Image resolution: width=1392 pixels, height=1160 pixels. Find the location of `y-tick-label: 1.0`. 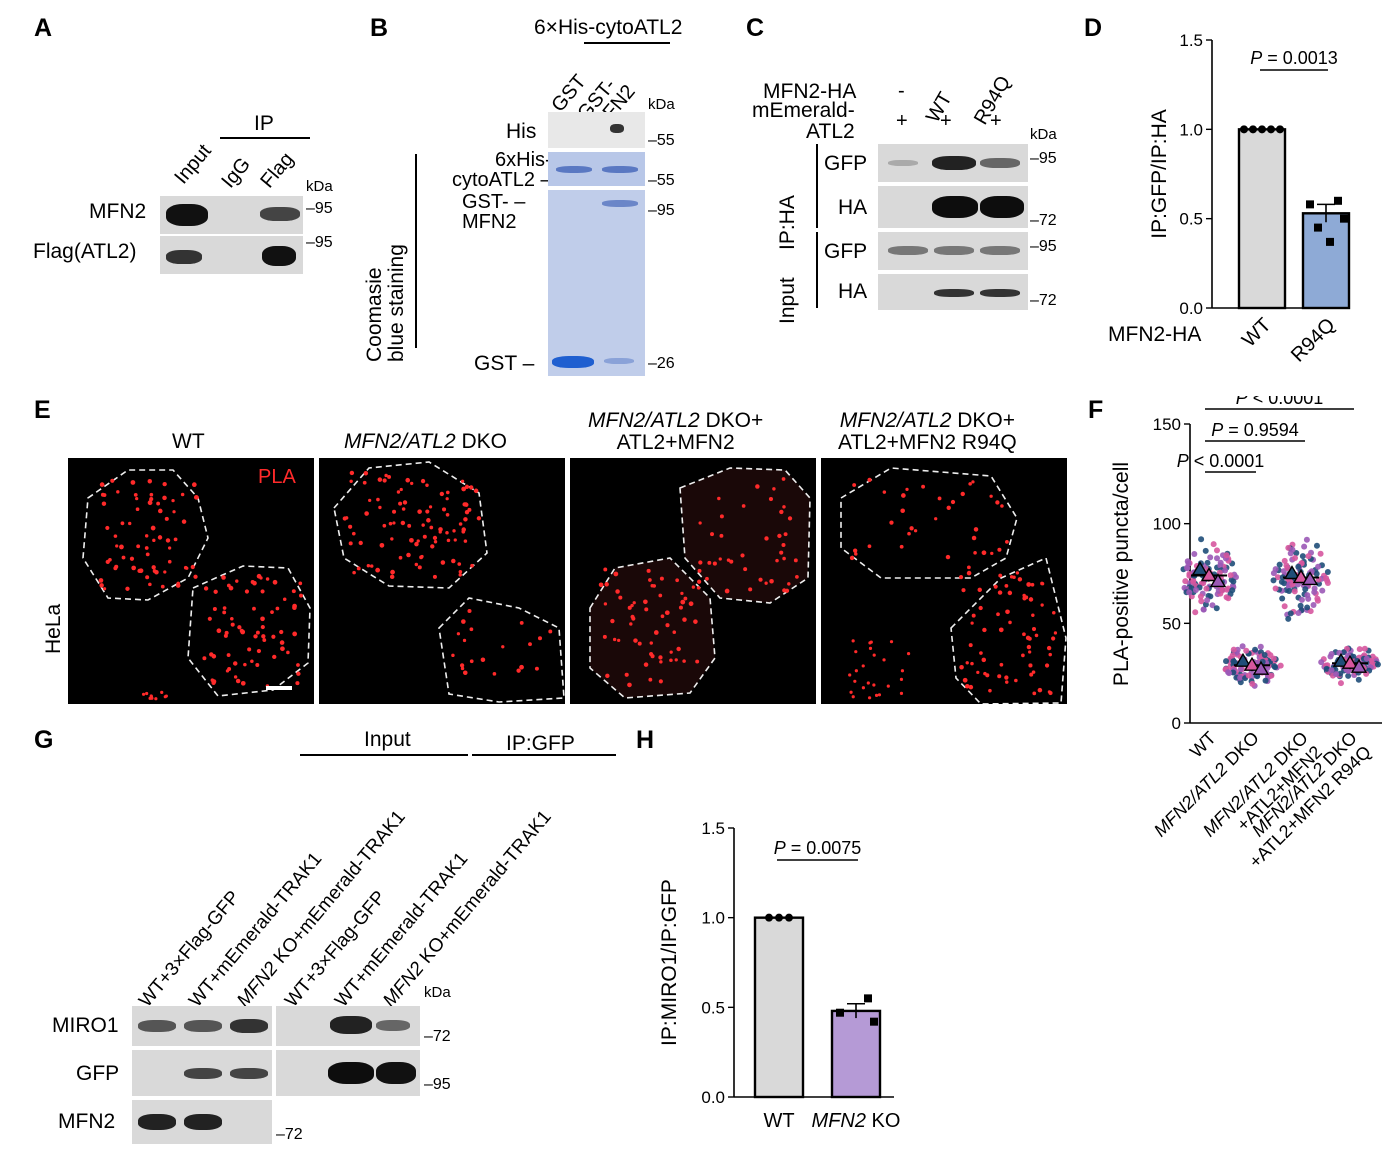

y-tick-label: 1.0 is located at coordinates (1191, 129).